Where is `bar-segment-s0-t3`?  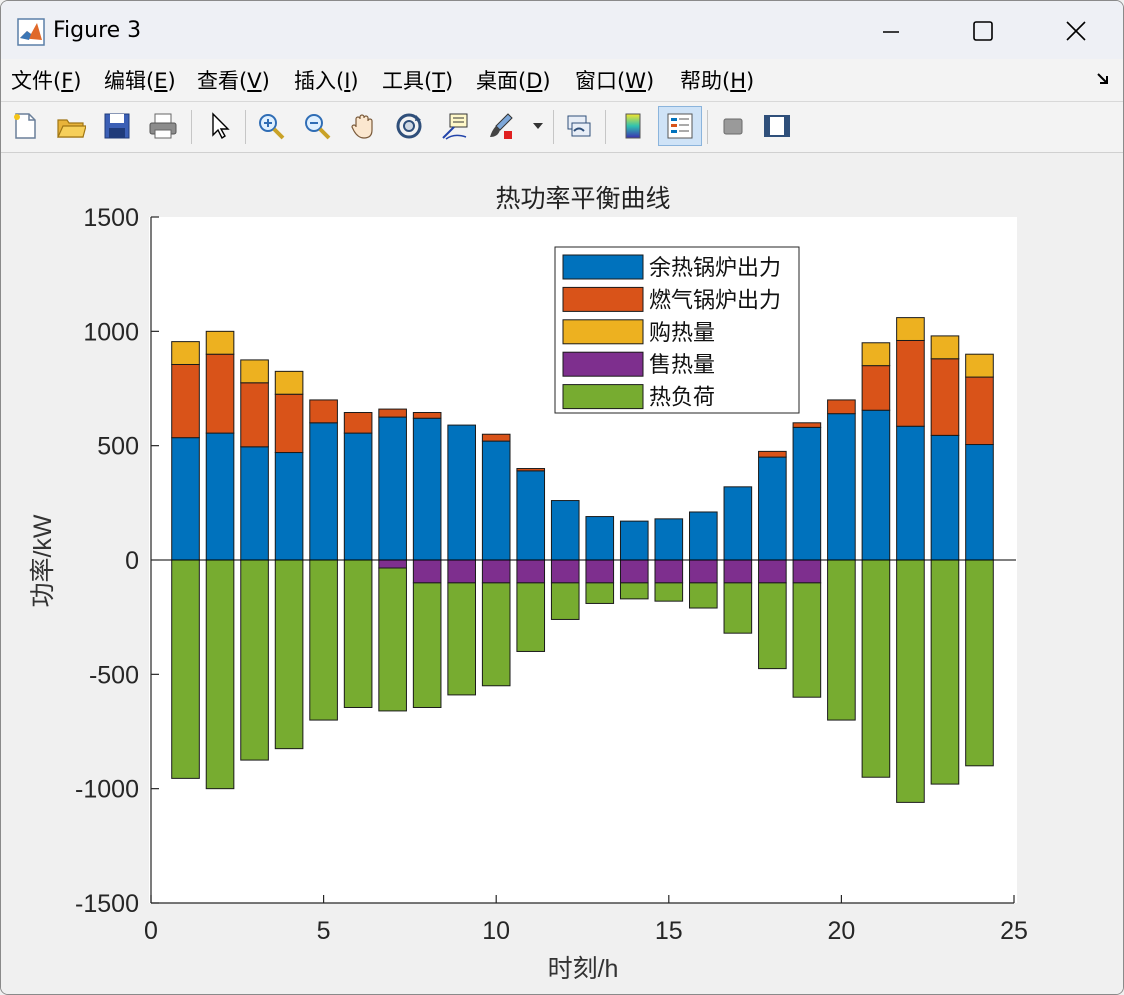 bar-segment-s0-t3 is located at coordinates (254, 503).